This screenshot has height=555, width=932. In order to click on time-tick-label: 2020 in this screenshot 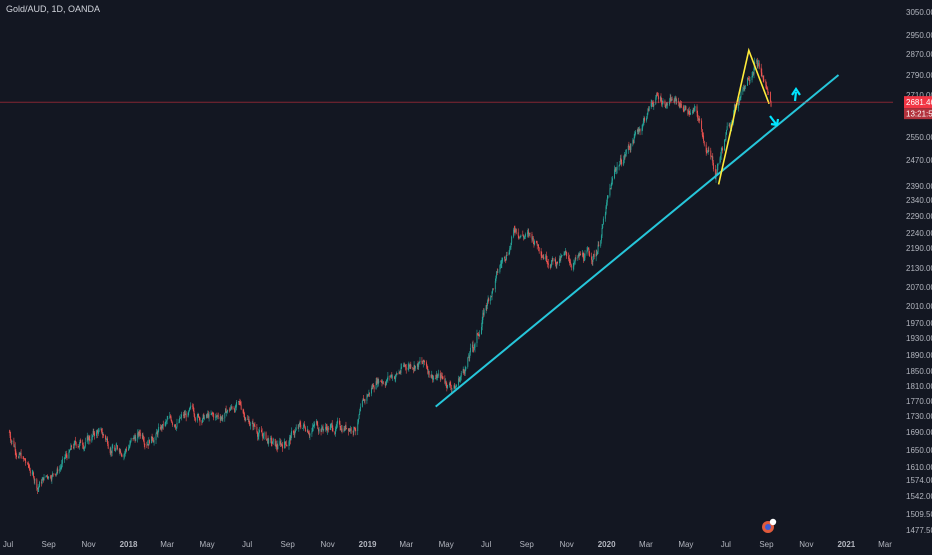, I will do `click(607, 544)`.